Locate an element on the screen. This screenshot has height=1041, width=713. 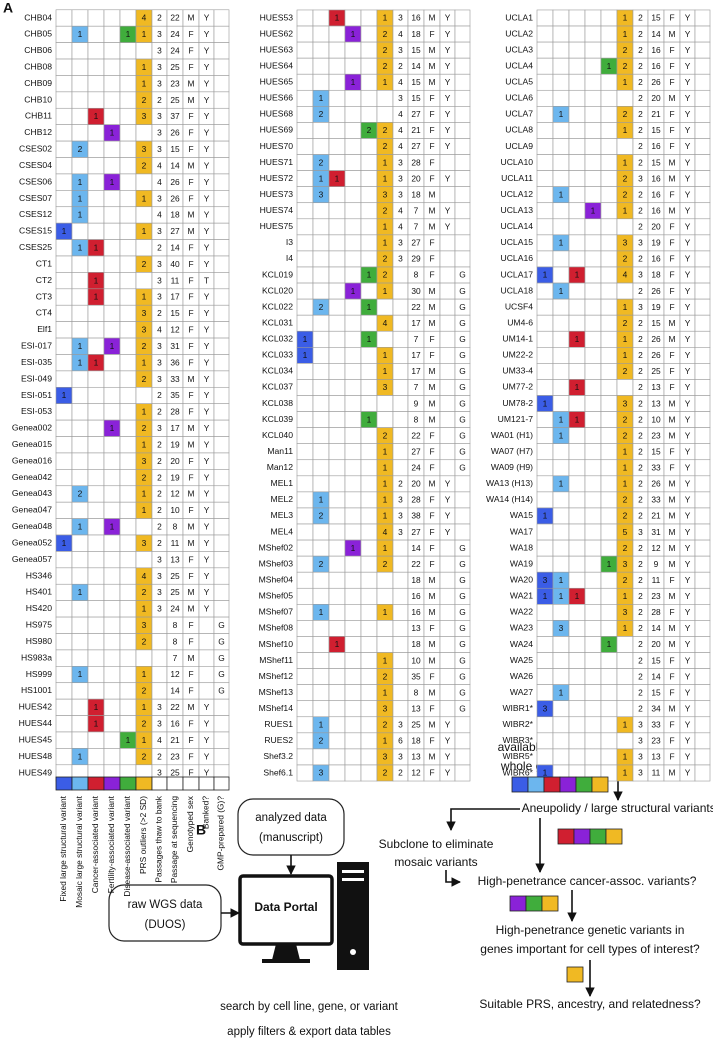
cell-value: 35 is located at coordinates (175, 395).